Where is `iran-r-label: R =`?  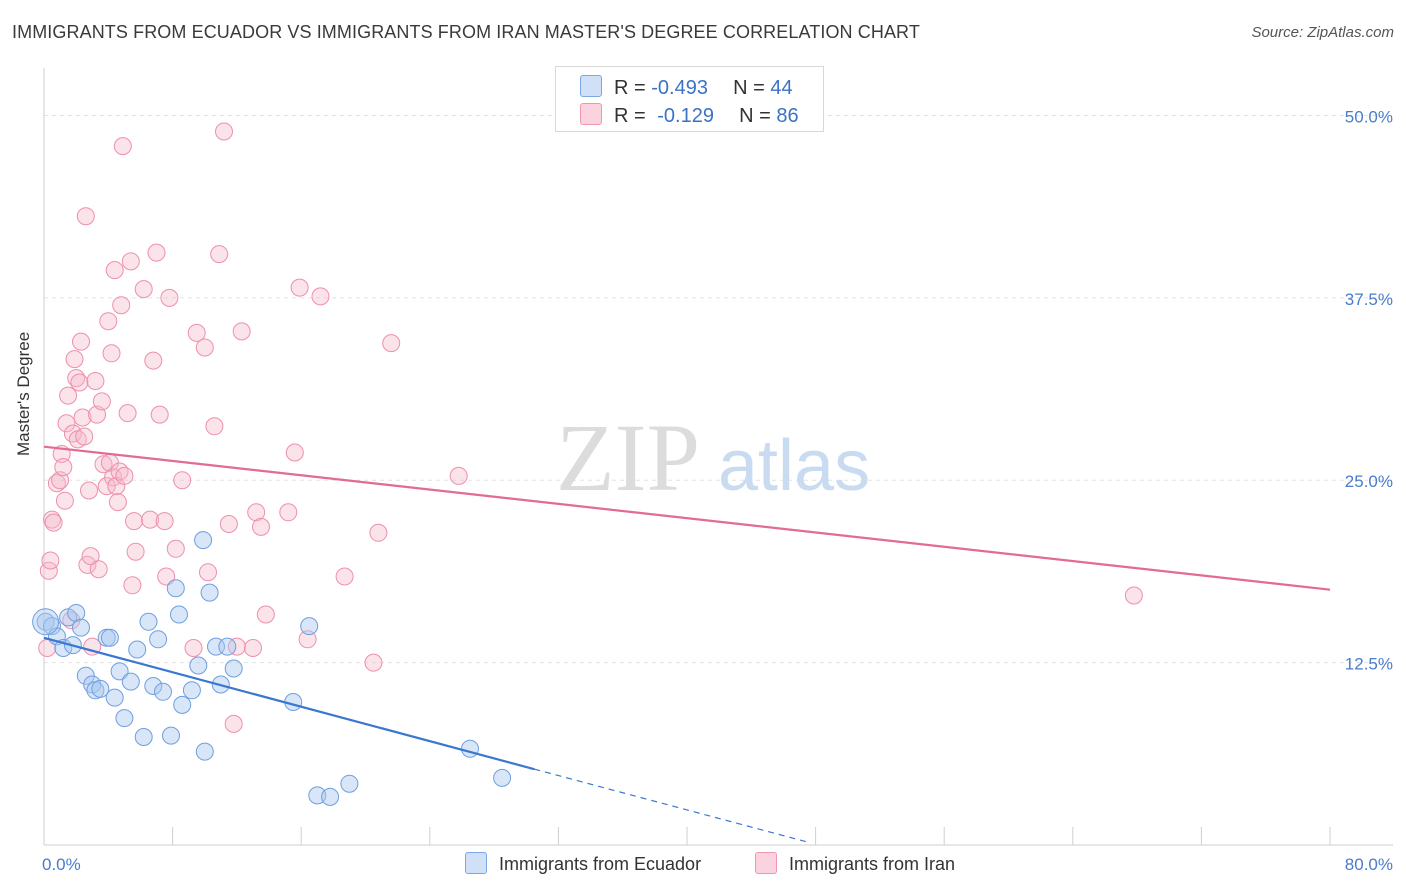 iran-r-label: R = is located at coordinates (630, 116).